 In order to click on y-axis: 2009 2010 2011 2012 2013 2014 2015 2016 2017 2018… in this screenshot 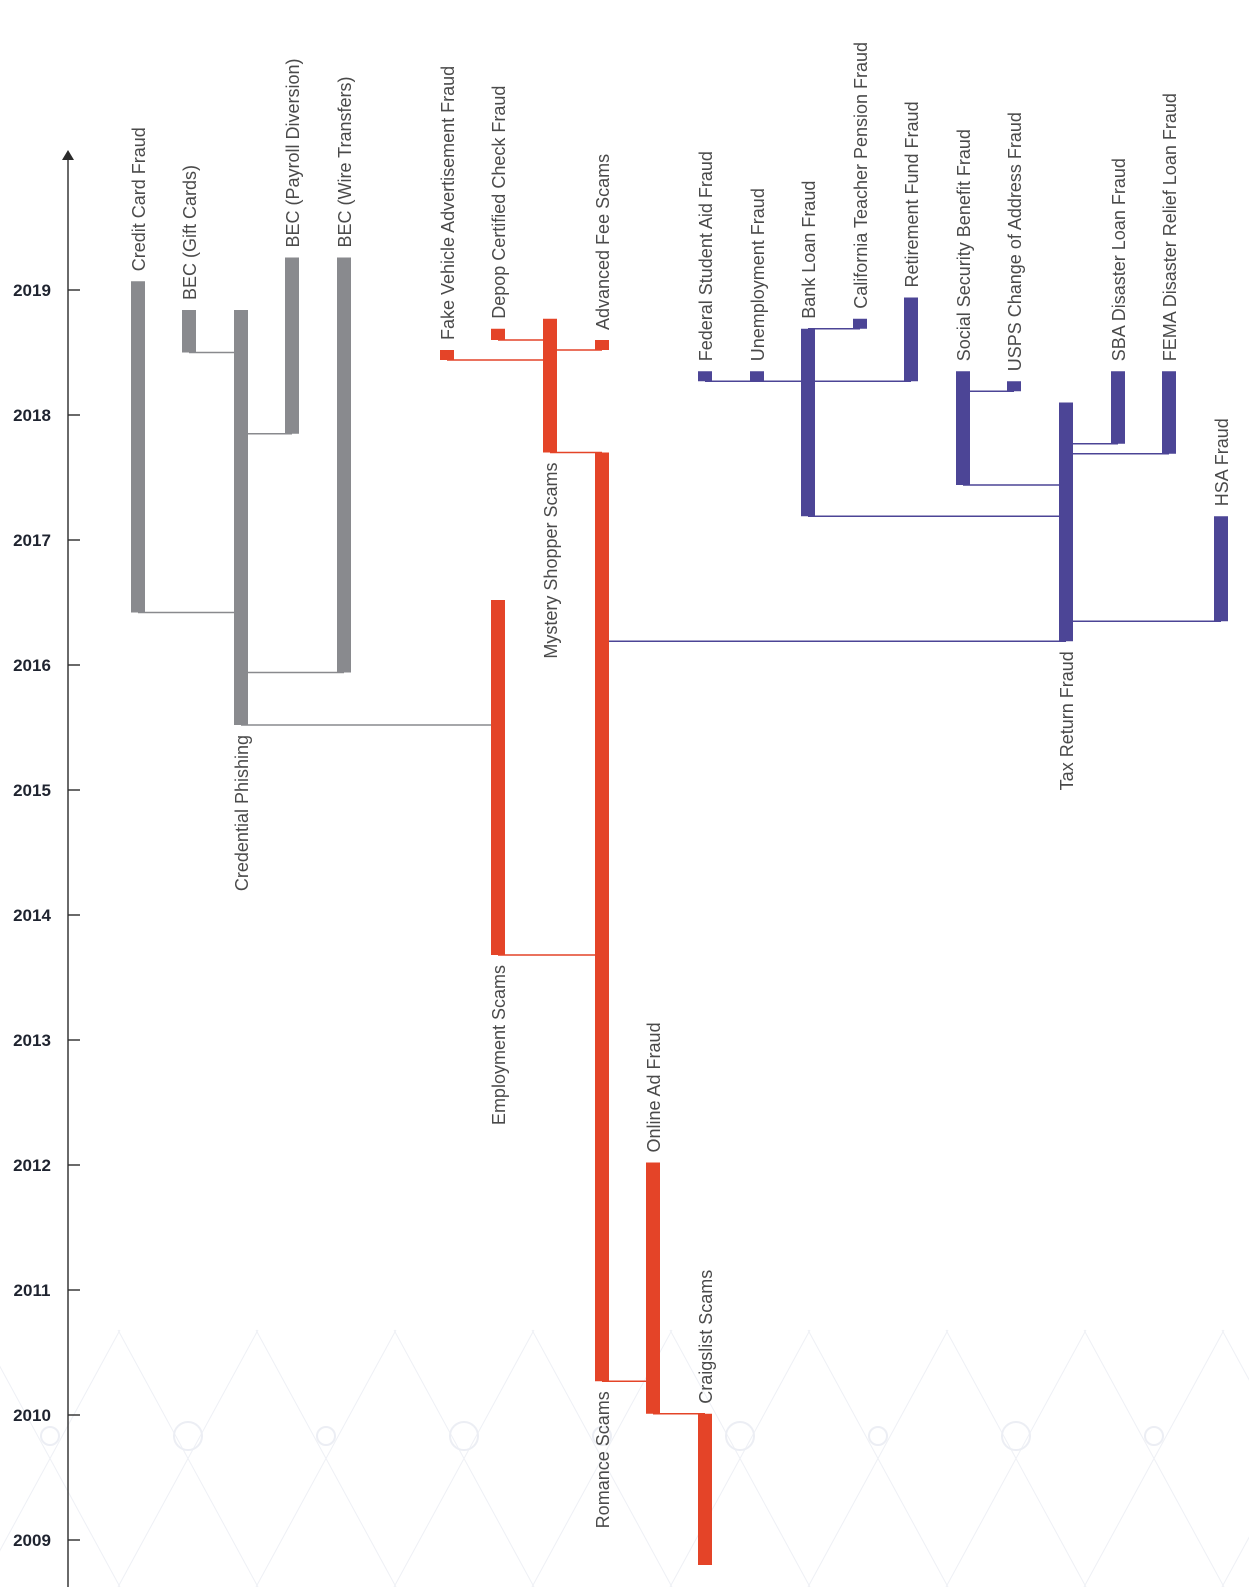, I will do `click(46, 868)`.